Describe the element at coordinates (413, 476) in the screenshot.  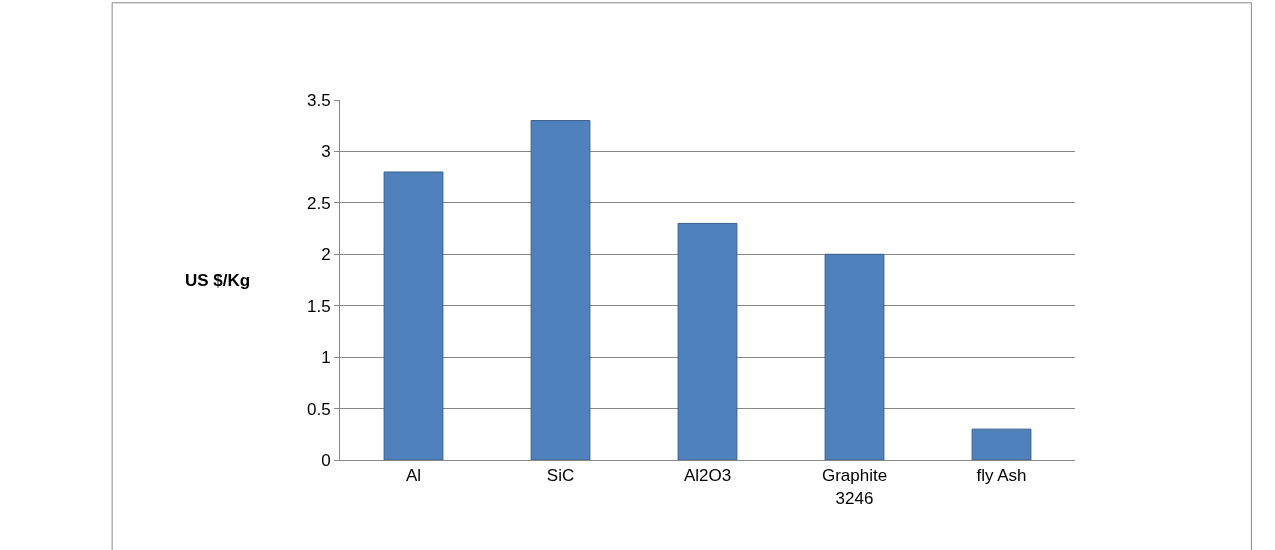
I see `x-tick-label: Al` at that location.